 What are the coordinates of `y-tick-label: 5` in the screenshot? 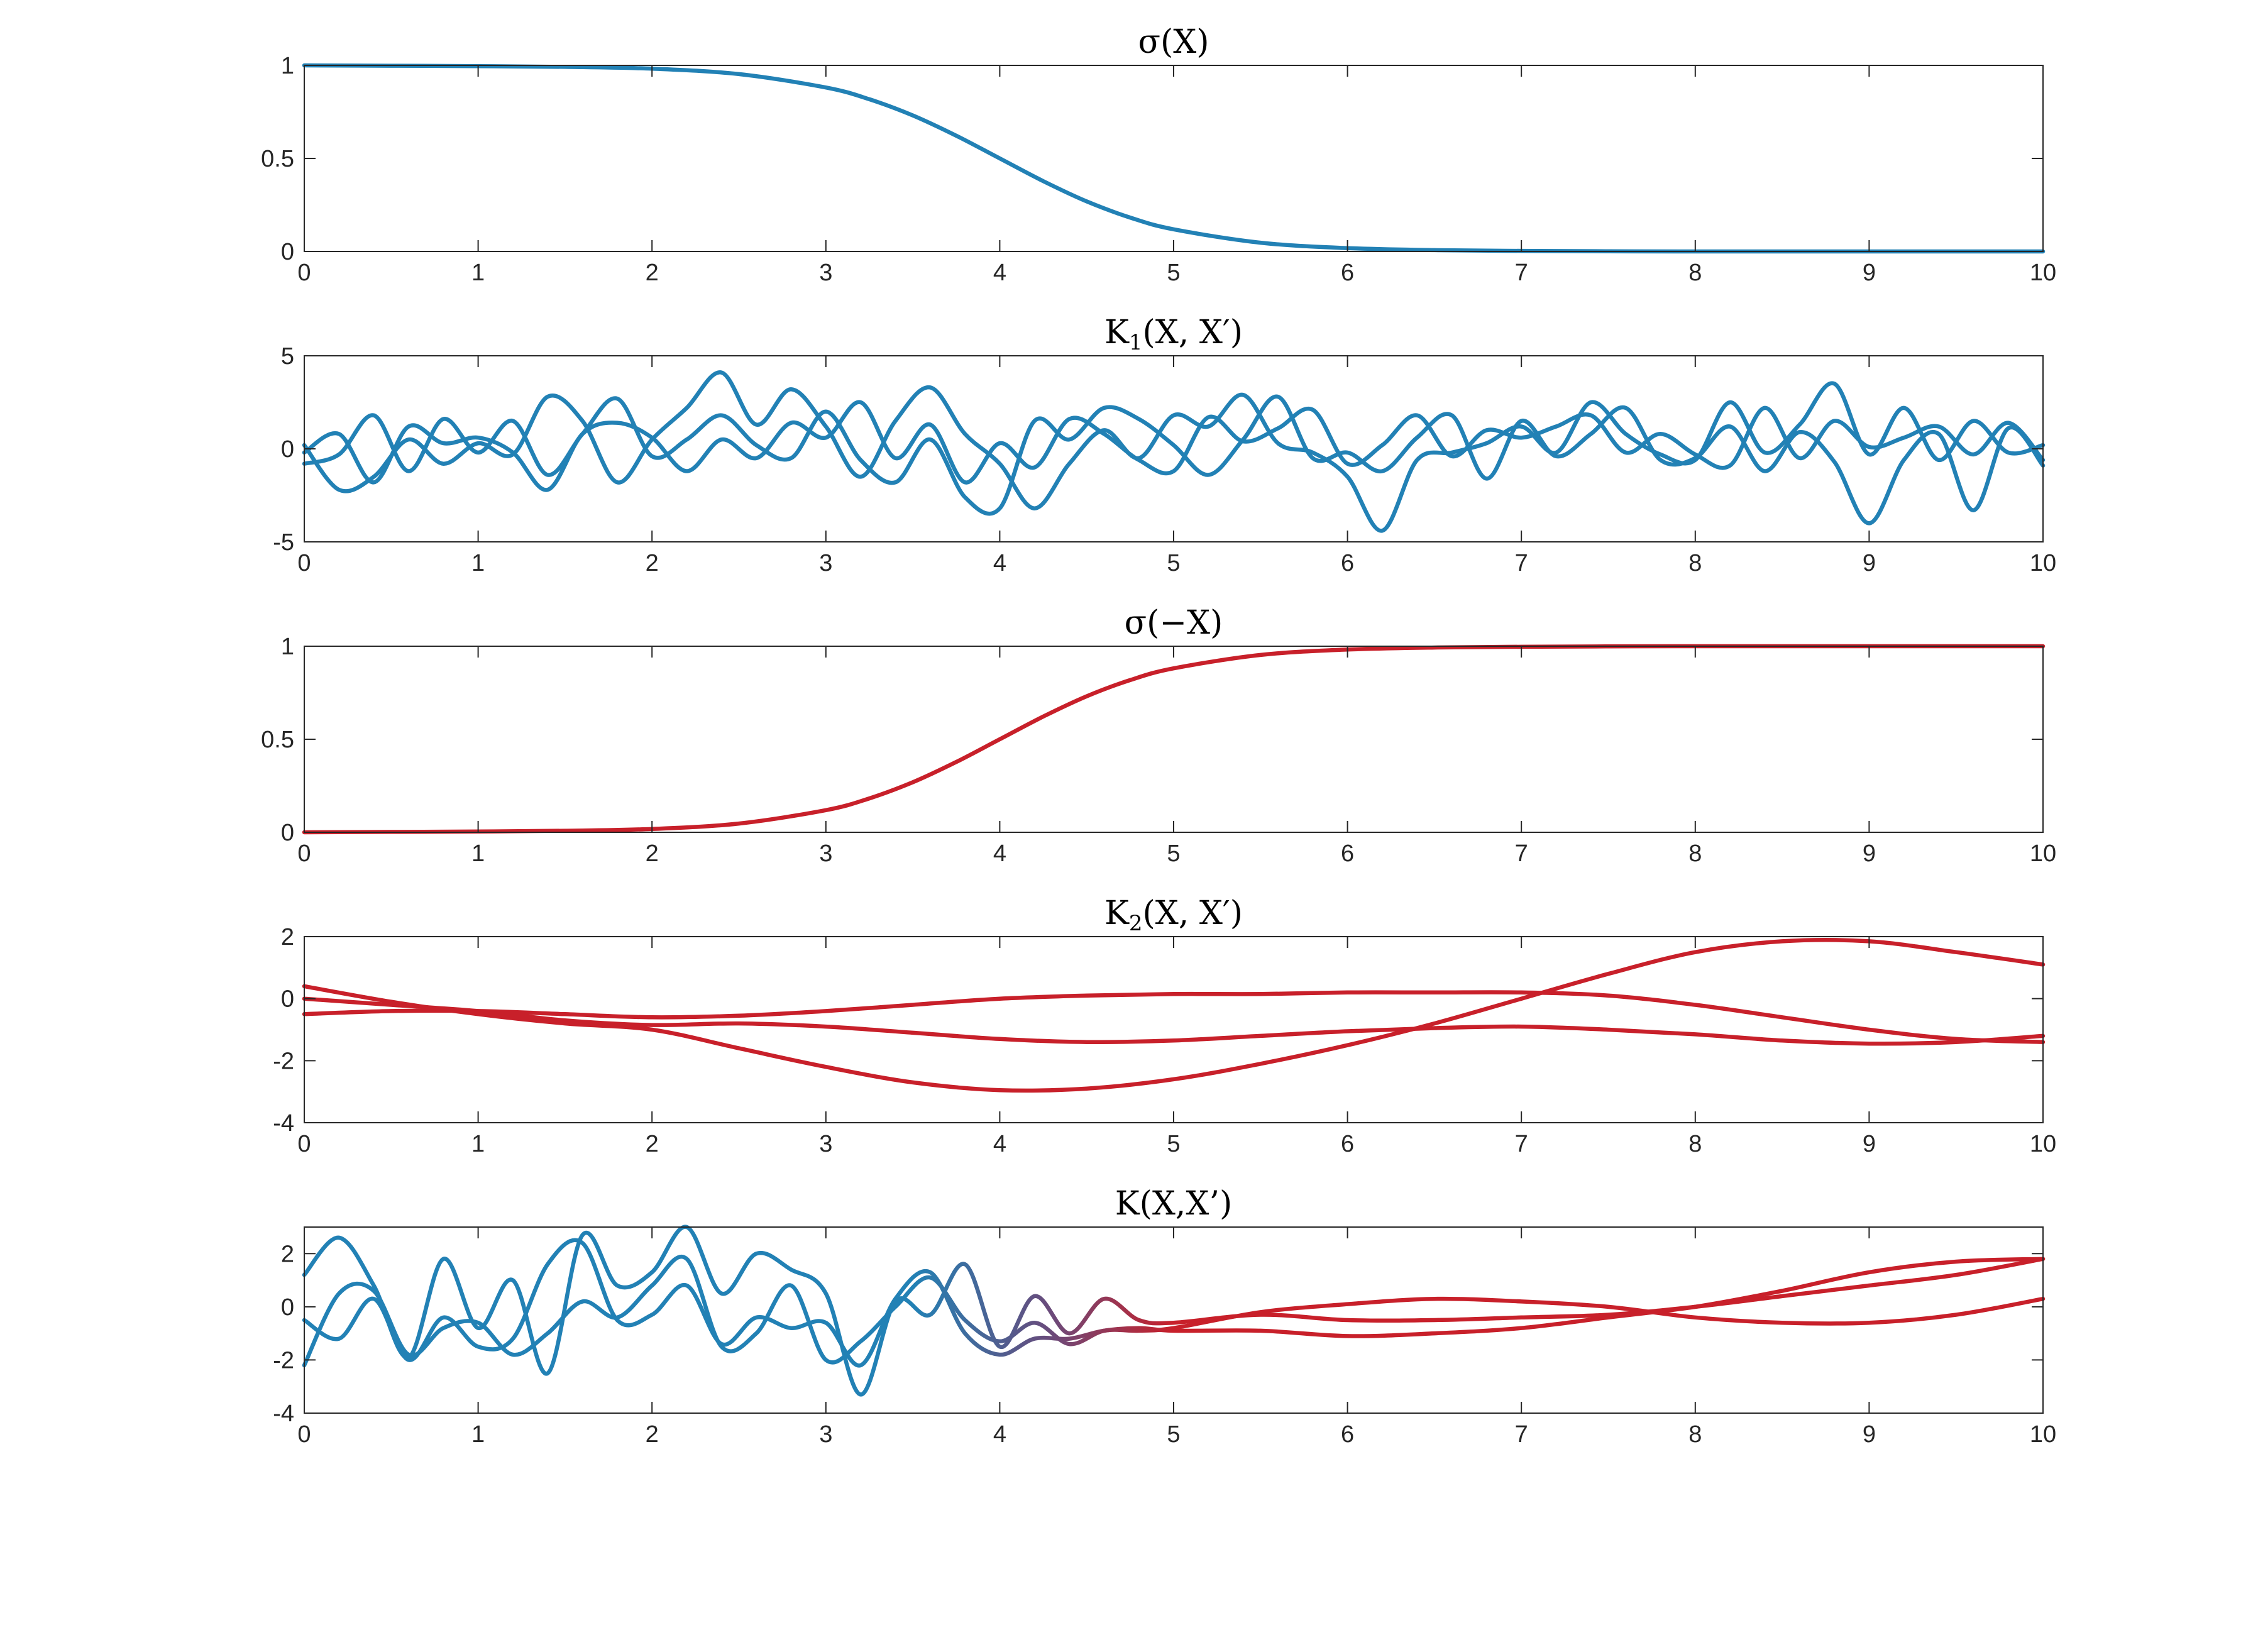 It's located at (287, 356).